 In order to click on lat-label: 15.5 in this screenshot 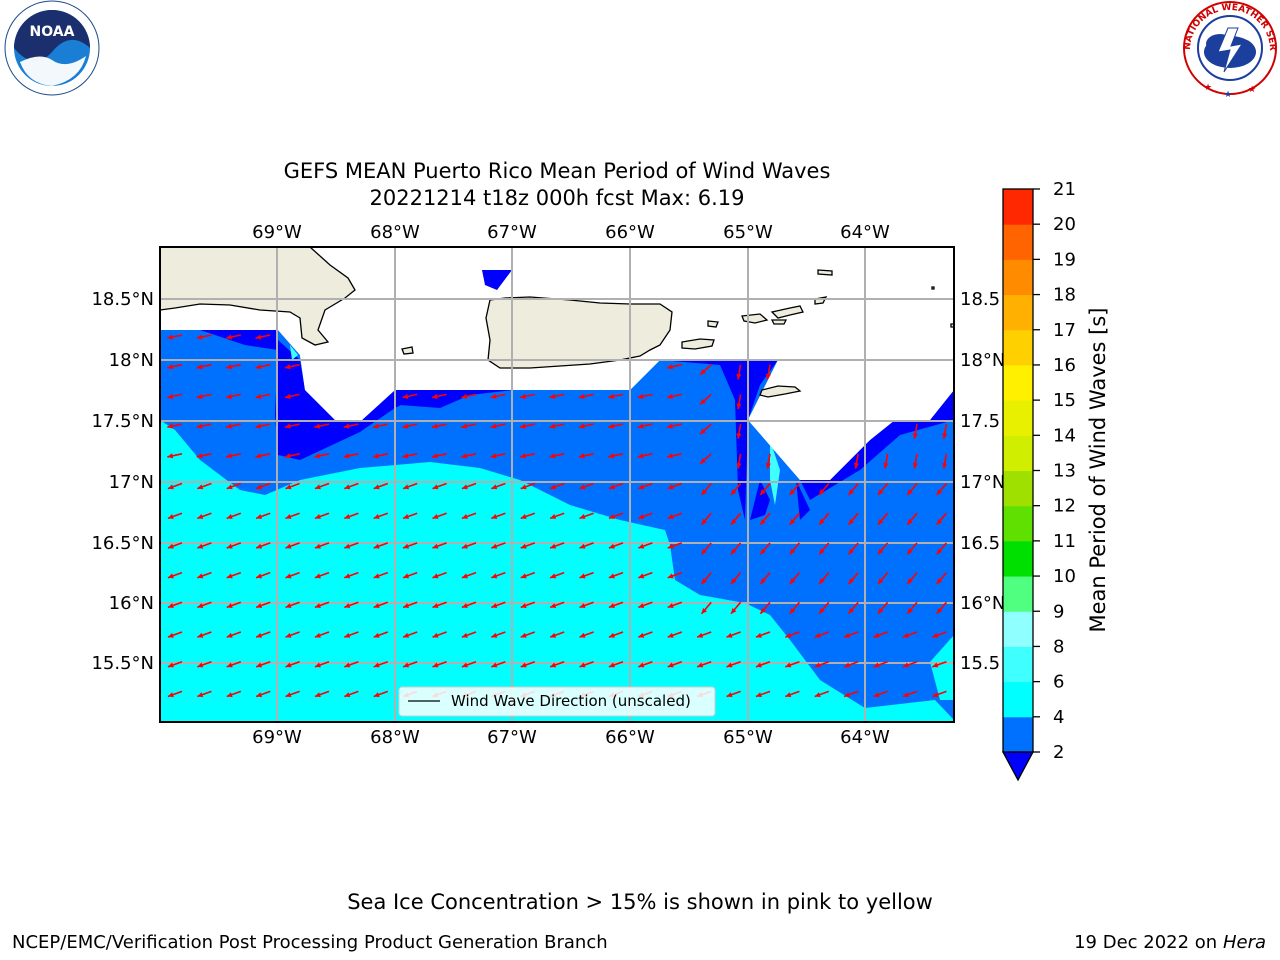, I will do `click(980, 663)`.